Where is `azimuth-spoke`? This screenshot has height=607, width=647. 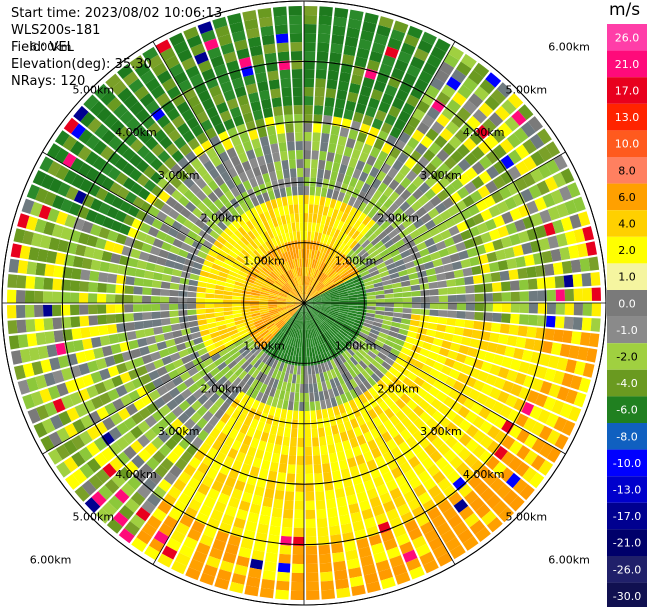 azimuth-spoke is located at coordinates (228, 433).